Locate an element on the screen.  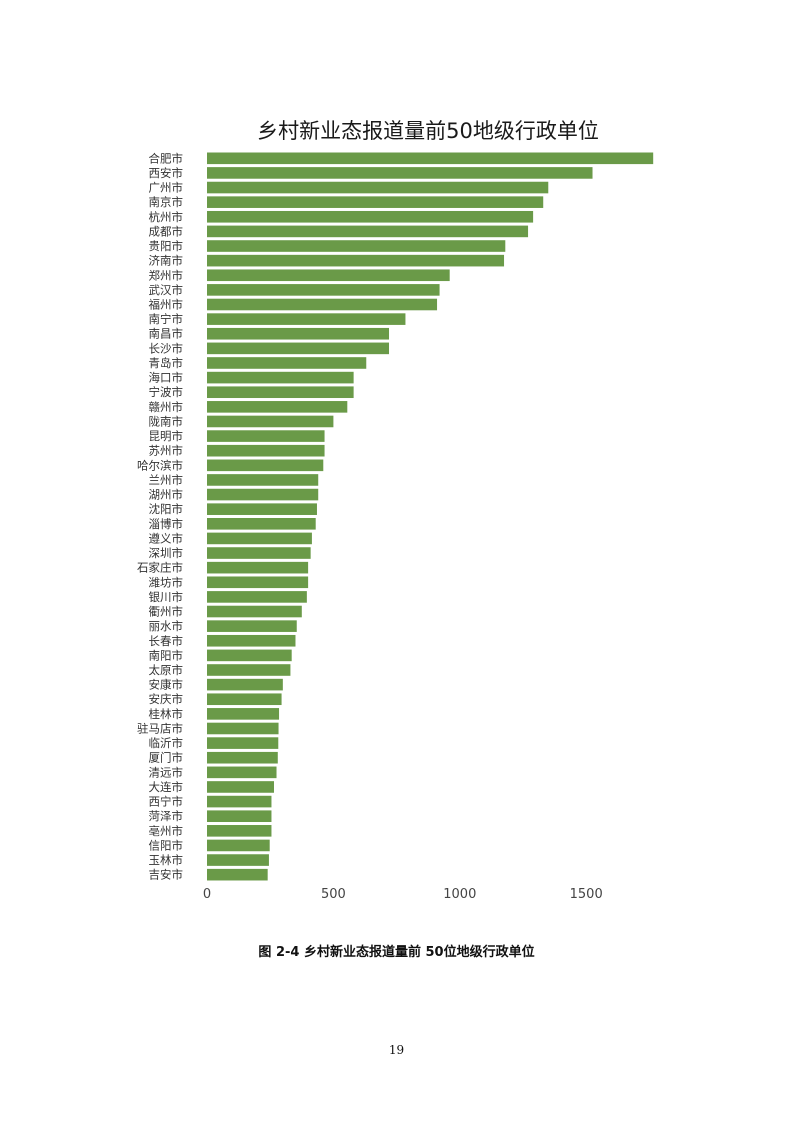
bar-南京市 is located at coordinates (375, 202).